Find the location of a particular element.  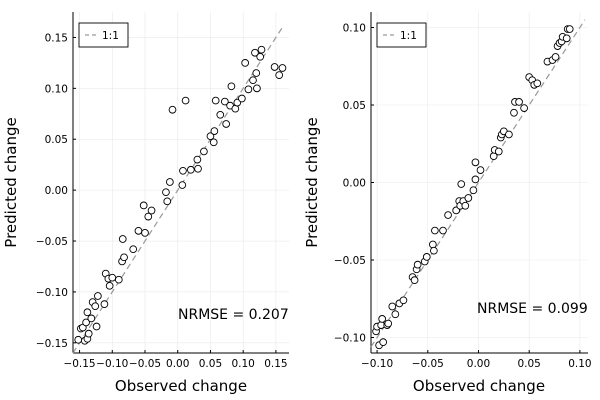

y-tick-label: 0.00 is located at coordinates (56, 191).